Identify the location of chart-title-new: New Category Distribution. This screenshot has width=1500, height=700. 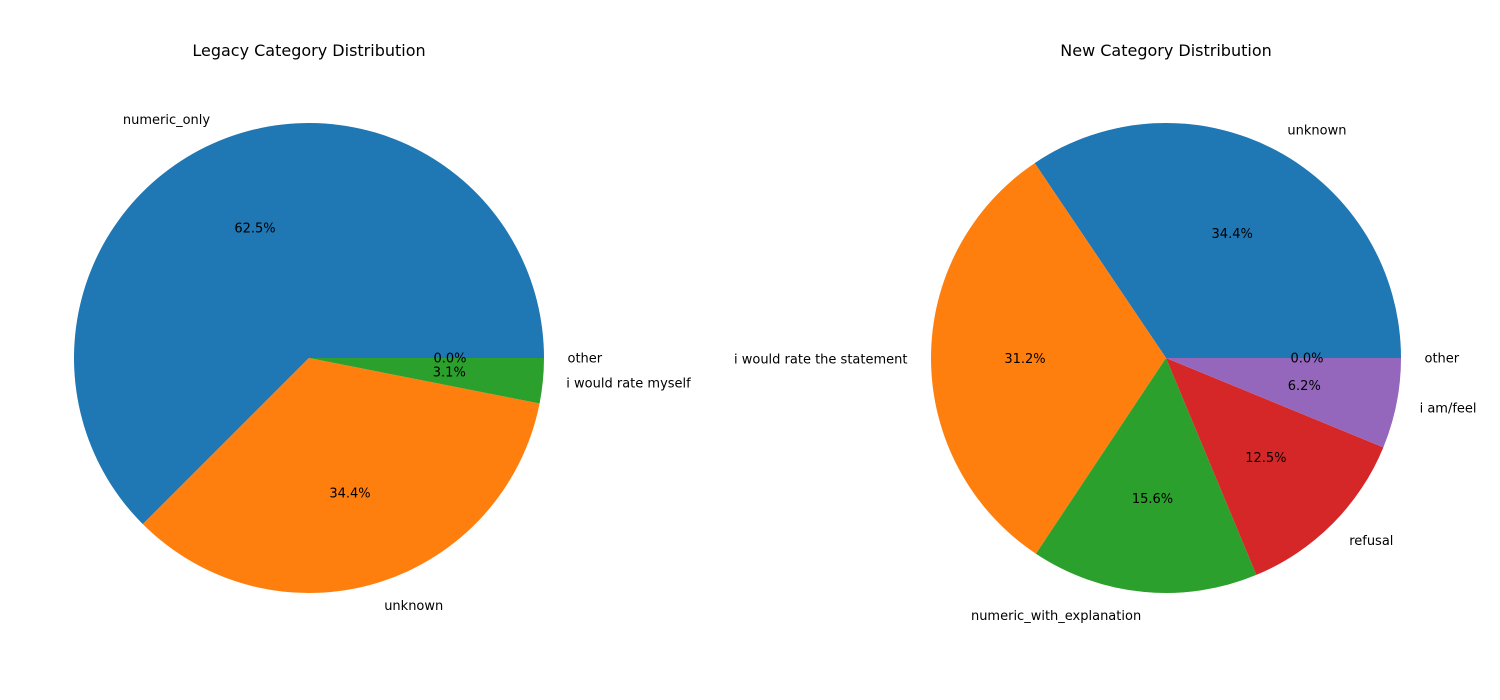
(1166, 50).